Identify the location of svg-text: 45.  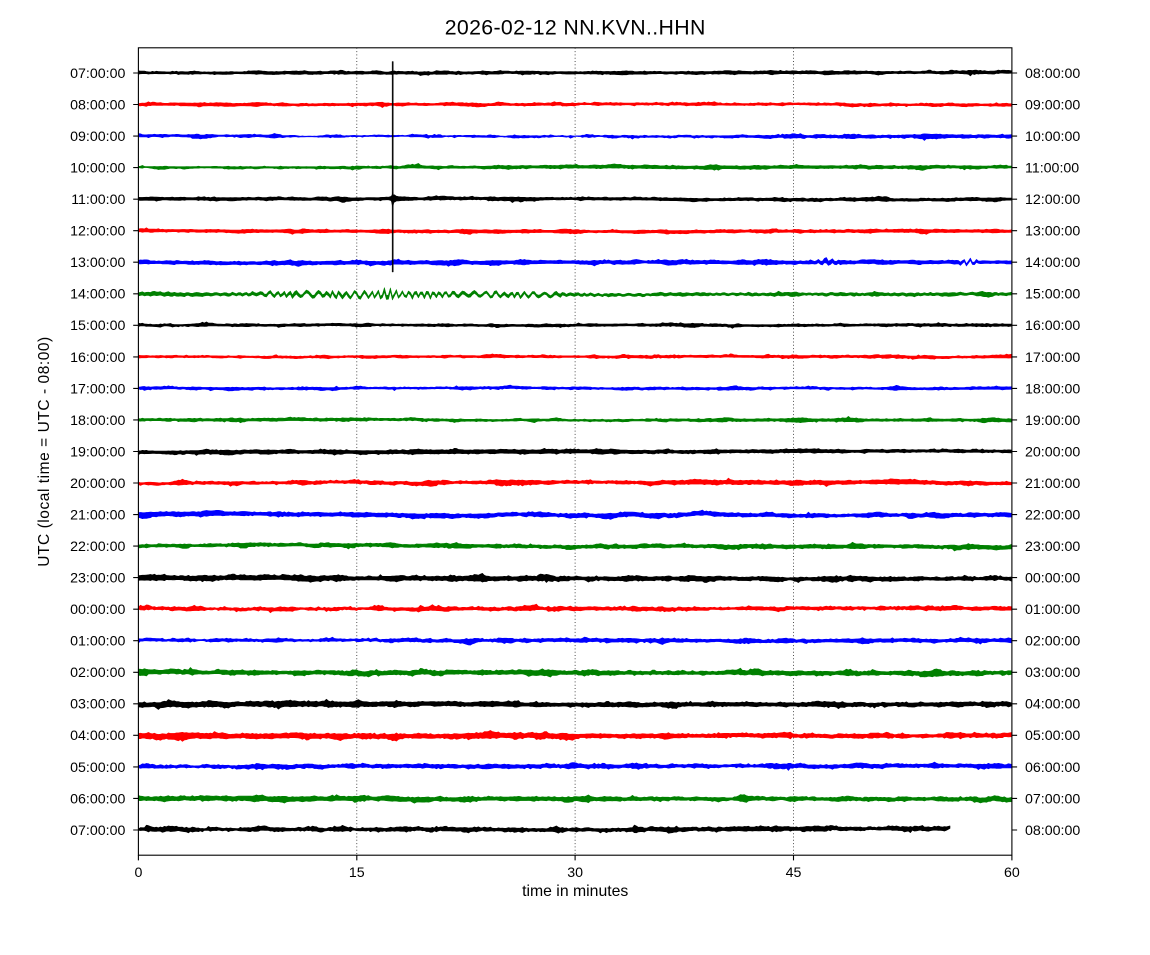
(794, 873).